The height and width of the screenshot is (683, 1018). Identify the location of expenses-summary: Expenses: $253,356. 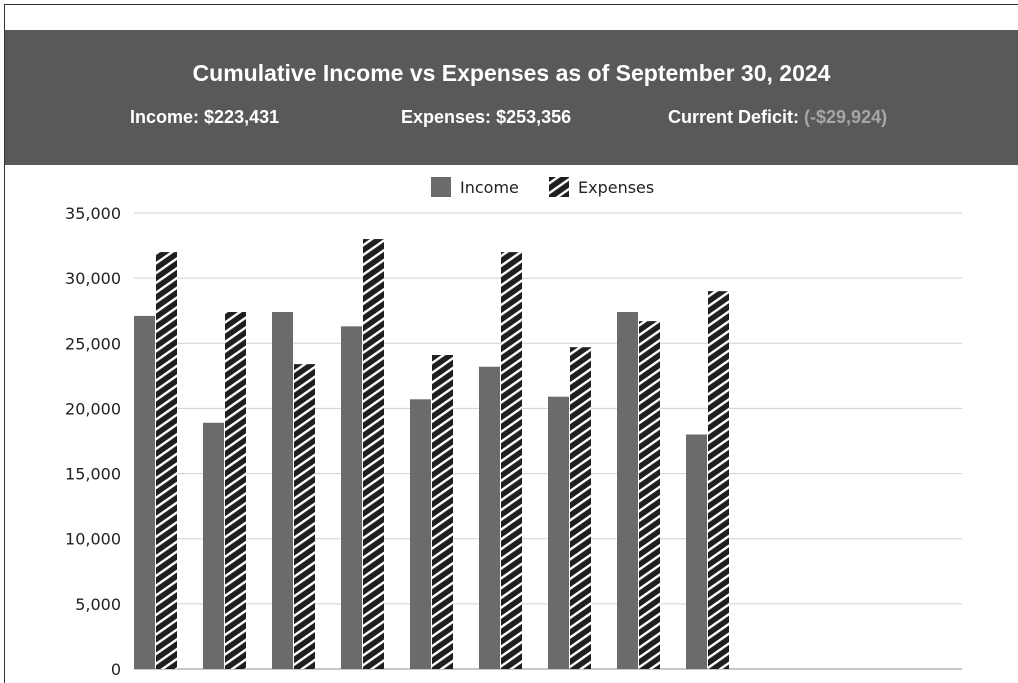
(486, 117).